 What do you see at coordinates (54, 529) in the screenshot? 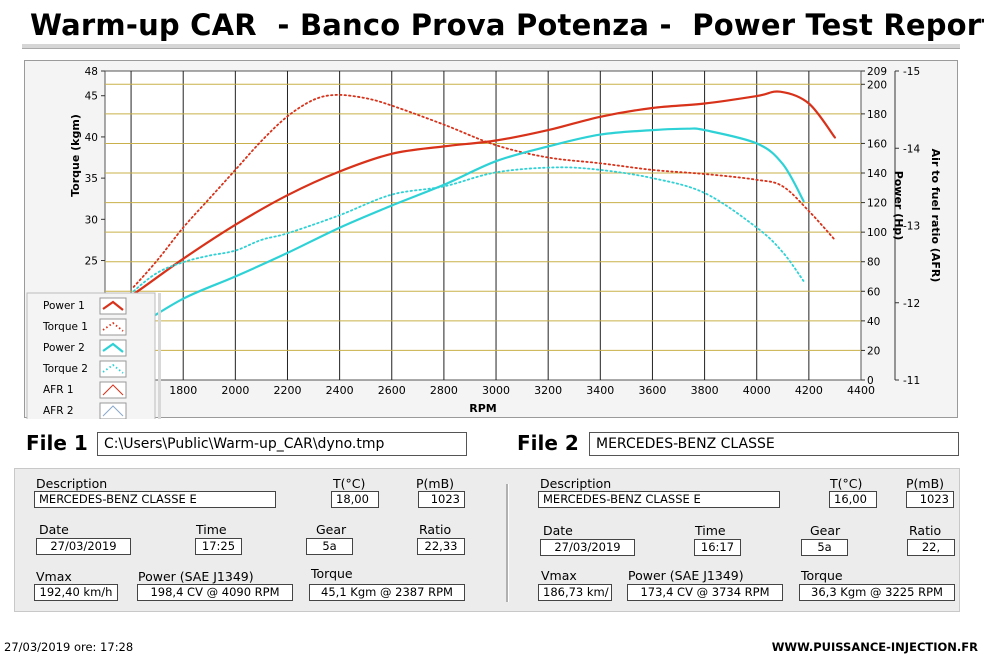
I see `run1-date-label: Date` at bounding box center [54, 529].